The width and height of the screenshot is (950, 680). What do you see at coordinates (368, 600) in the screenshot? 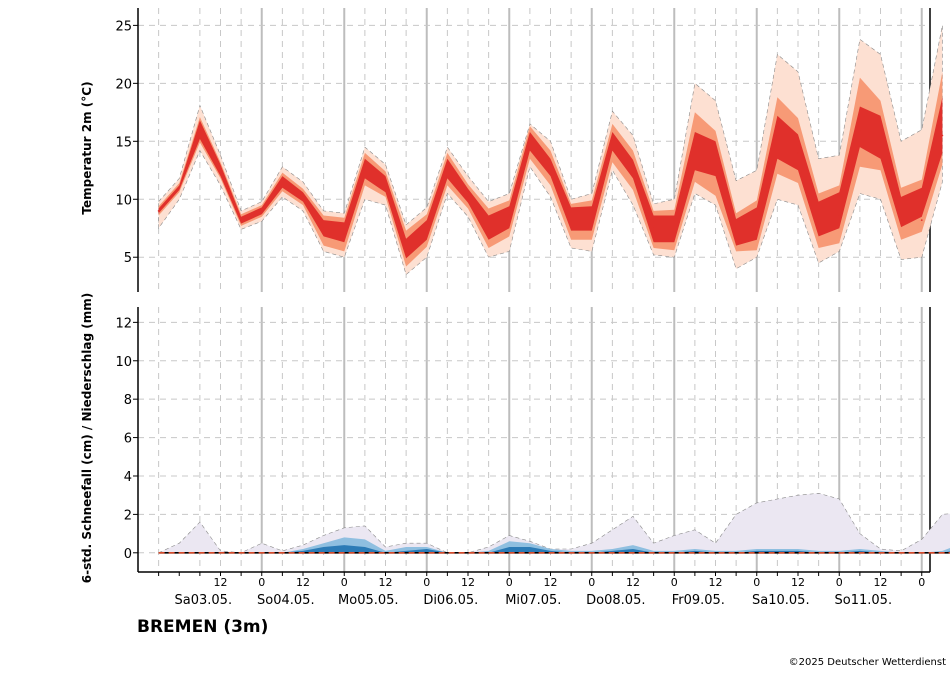
I see `x-day-label: Mo05.05.` at bounding box center [368, 600].